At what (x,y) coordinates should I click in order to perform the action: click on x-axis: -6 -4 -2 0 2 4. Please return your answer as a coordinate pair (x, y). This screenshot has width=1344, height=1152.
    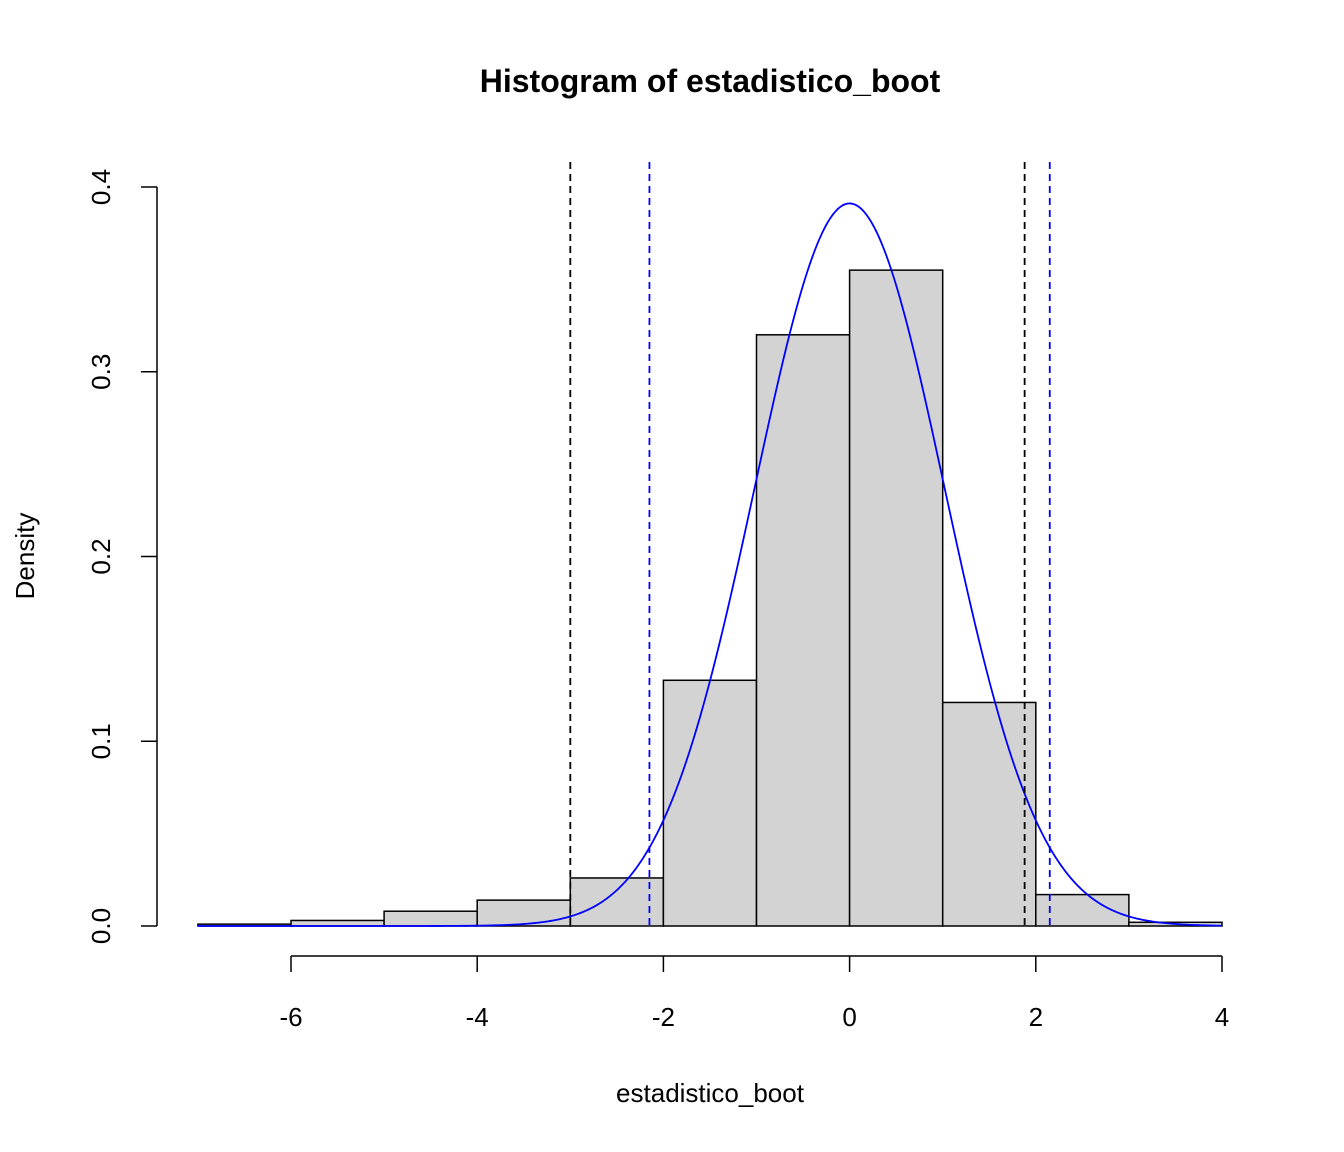
    Looking at the image, I should click on (754, 993).